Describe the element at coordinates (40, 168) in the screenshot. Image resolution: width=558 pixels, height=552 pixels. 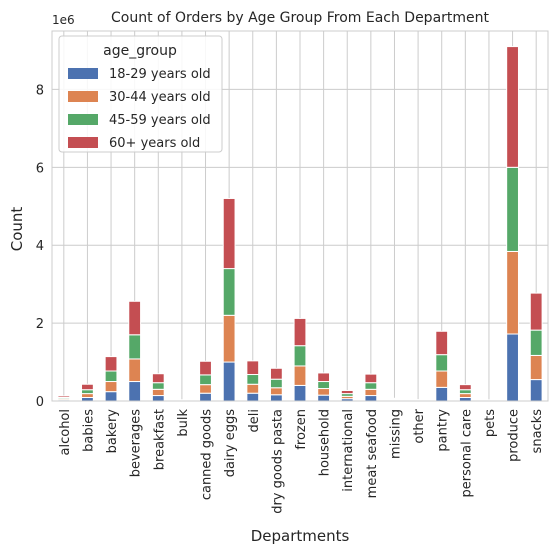
I see `y-tick-label: 6` at that location.